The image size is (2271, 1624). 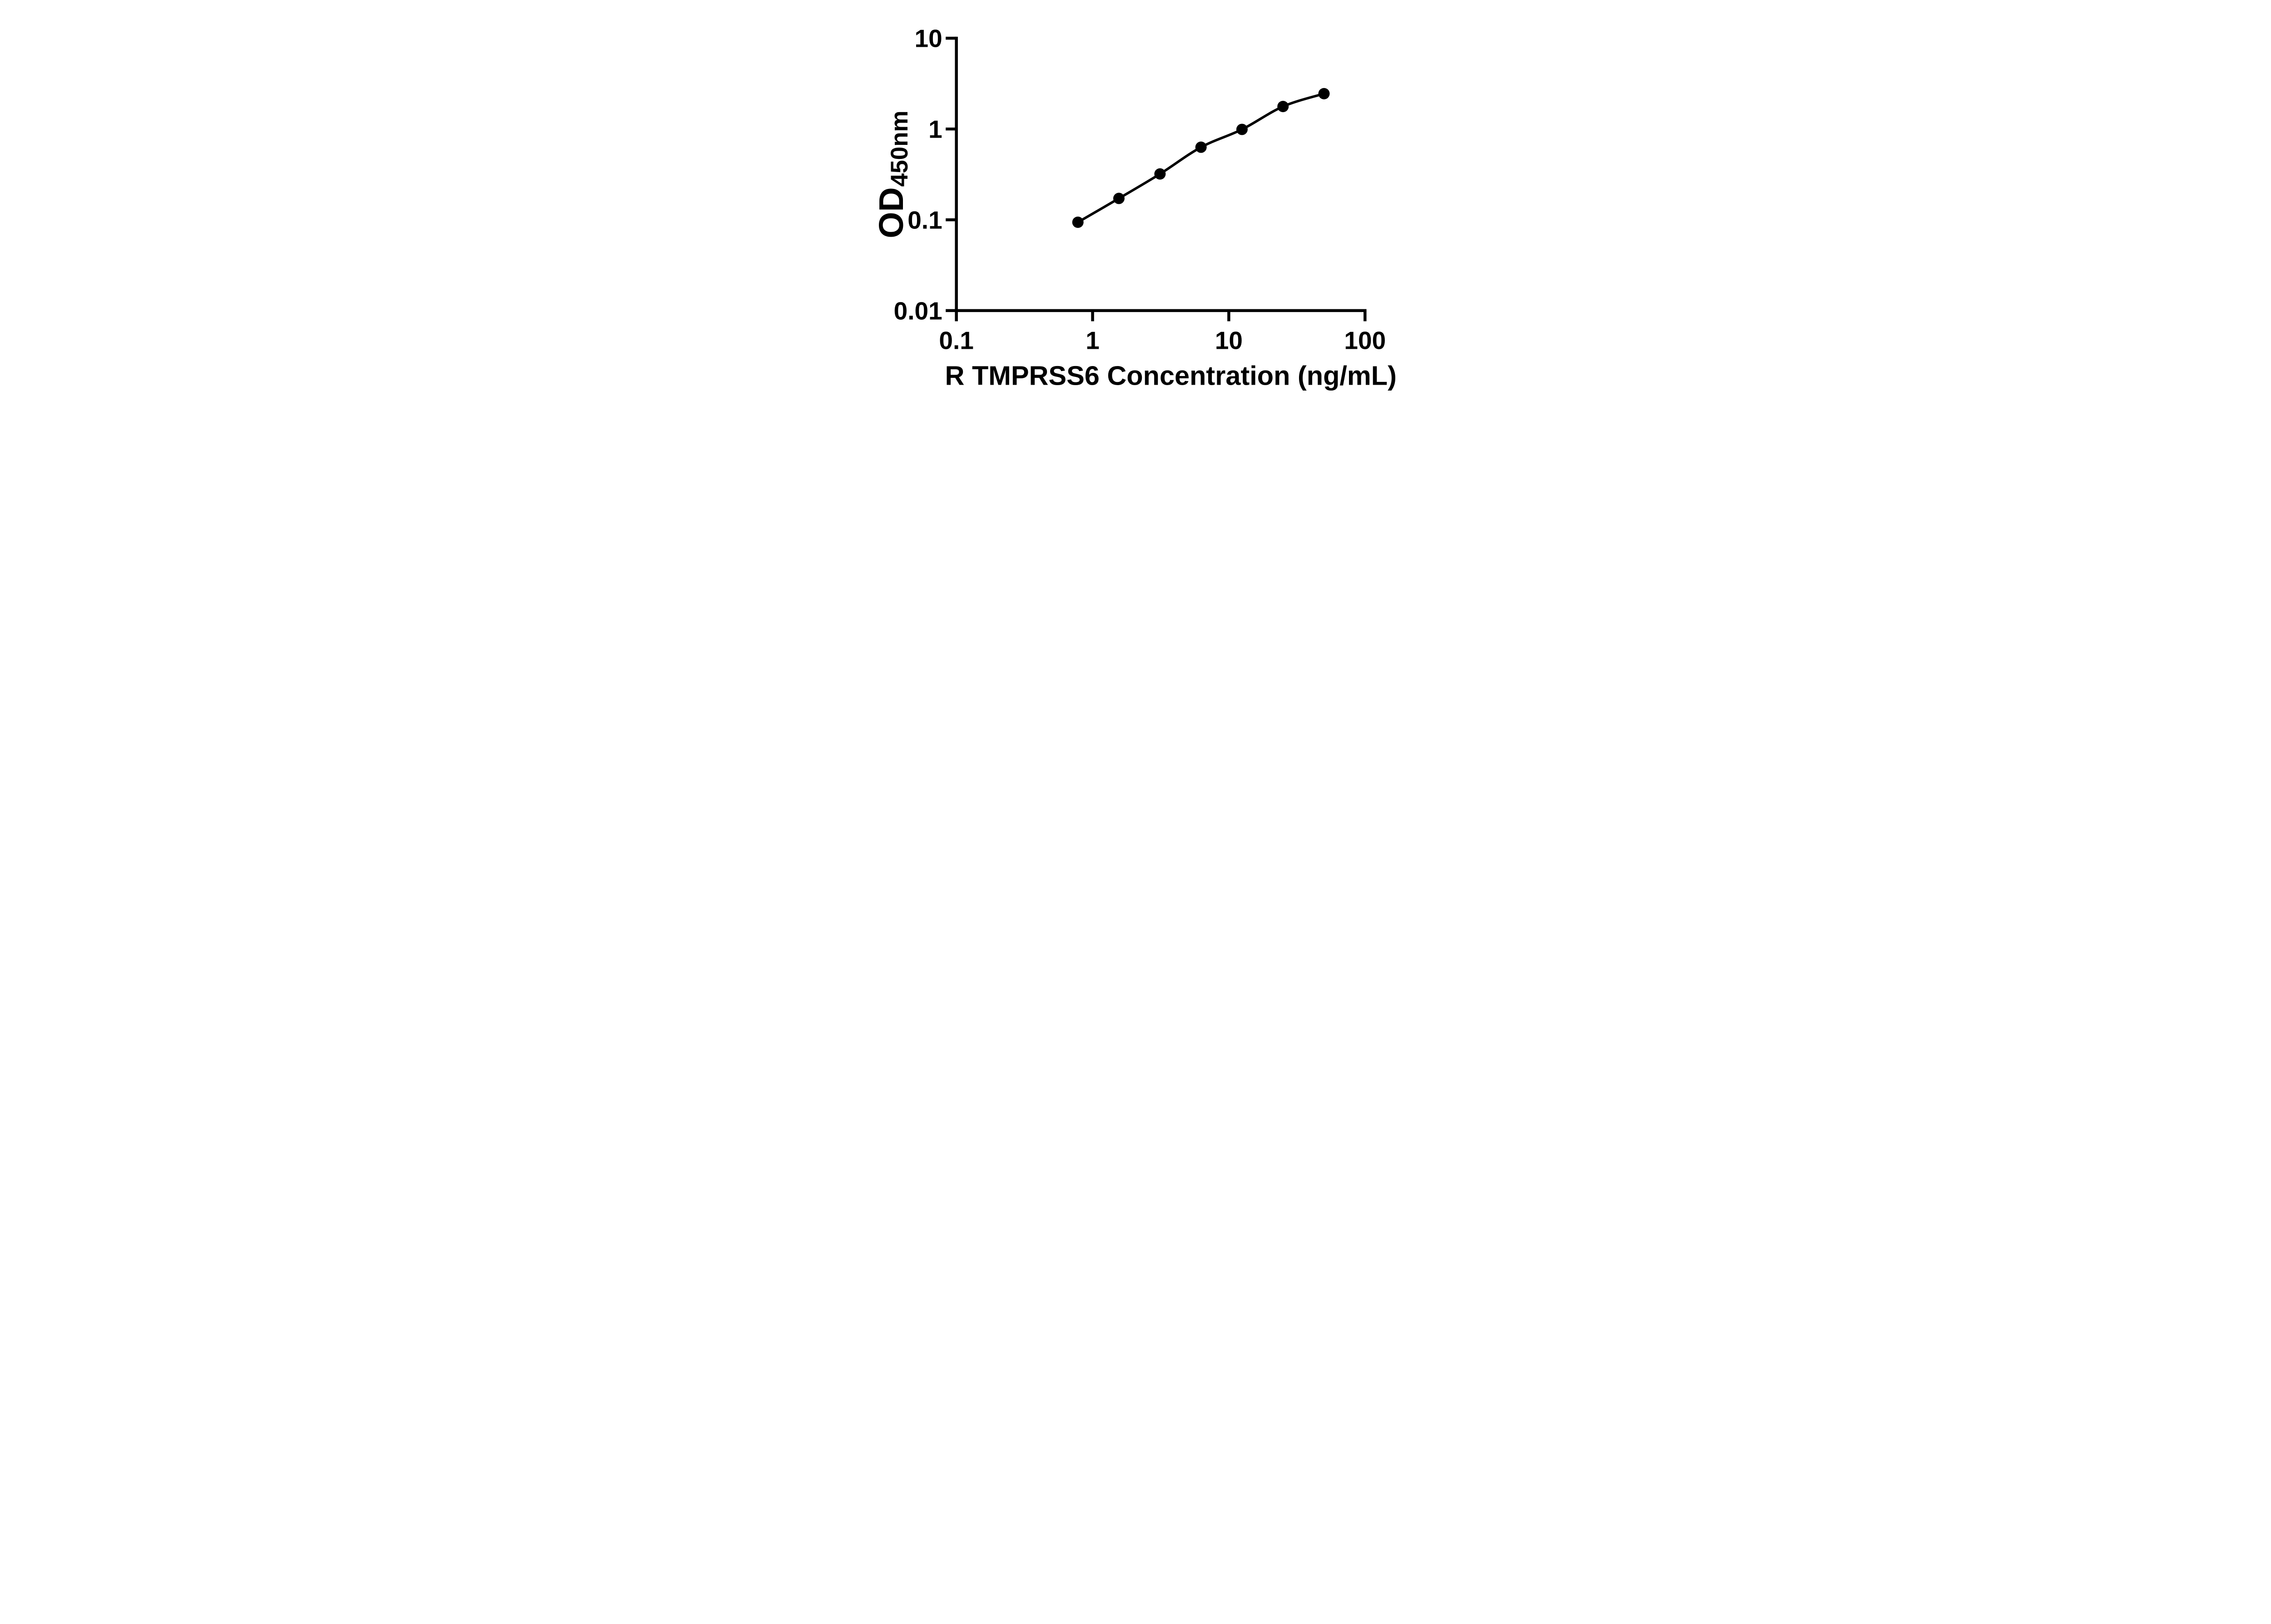 What do you see at coordinates (924, 220) in the screenshot?
I see `y-tick-label: 0.1` at bounding box center [924, 220].